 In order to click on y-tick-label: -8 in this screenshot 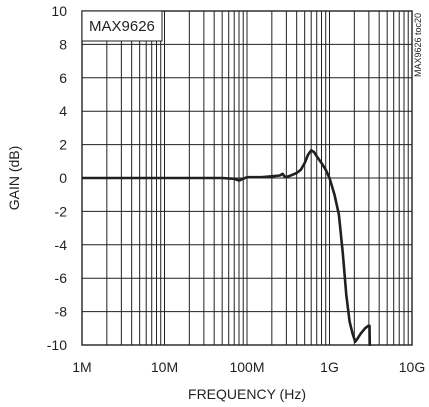, I will do `click(61, 312)`.